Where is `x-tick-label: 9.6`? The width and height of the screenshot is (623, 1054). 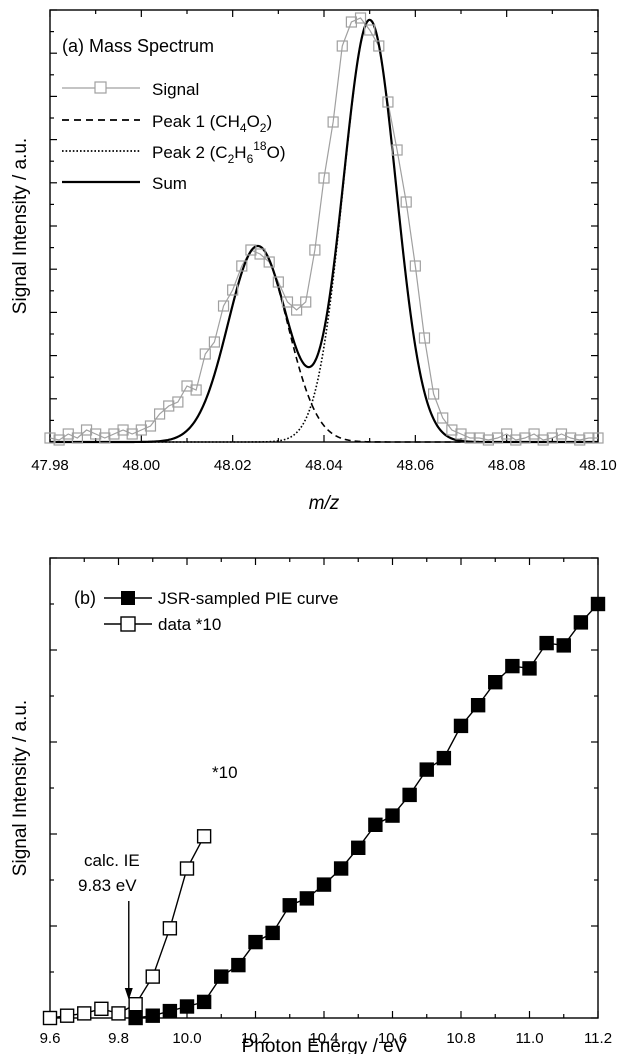
x-tick-label: 9.6 is located at coordinates (50, 1038).